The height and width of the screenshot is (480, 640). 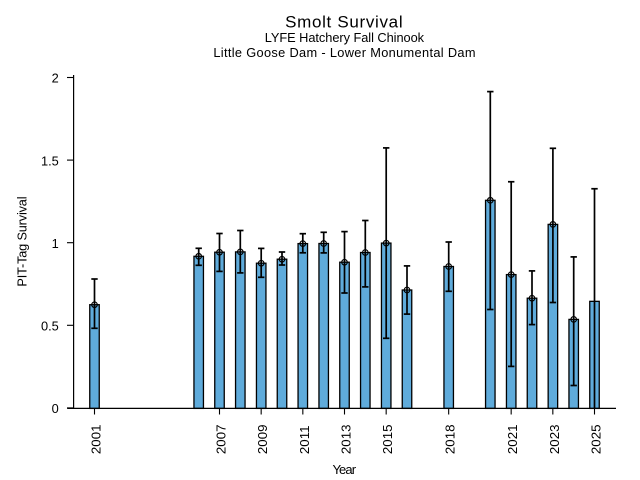 I want to click on svg-text: 2018, so click(x=450, y=440).